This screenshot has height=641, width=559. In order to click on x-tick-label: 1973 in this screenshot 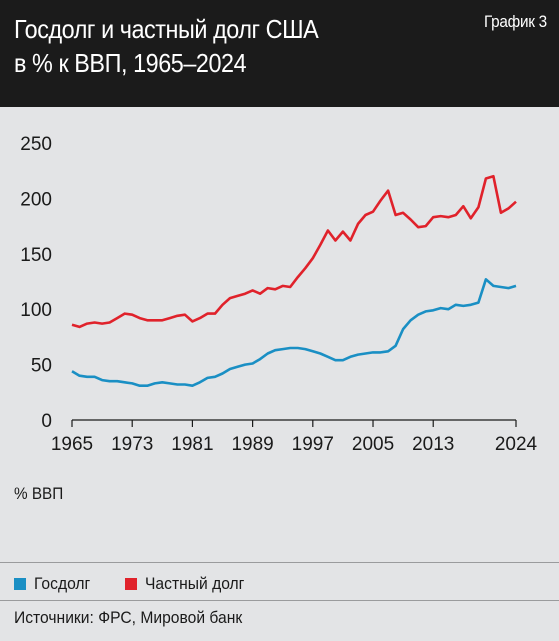, I will do `click(132, 444)`.